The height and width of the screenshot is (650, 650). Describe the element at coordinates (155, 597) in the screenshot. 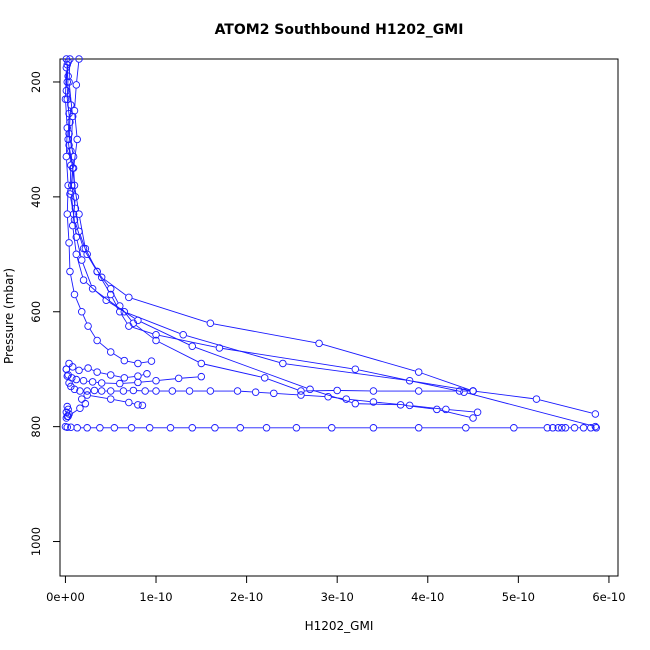

I see `x-tick-label: 1e-10` at that location.